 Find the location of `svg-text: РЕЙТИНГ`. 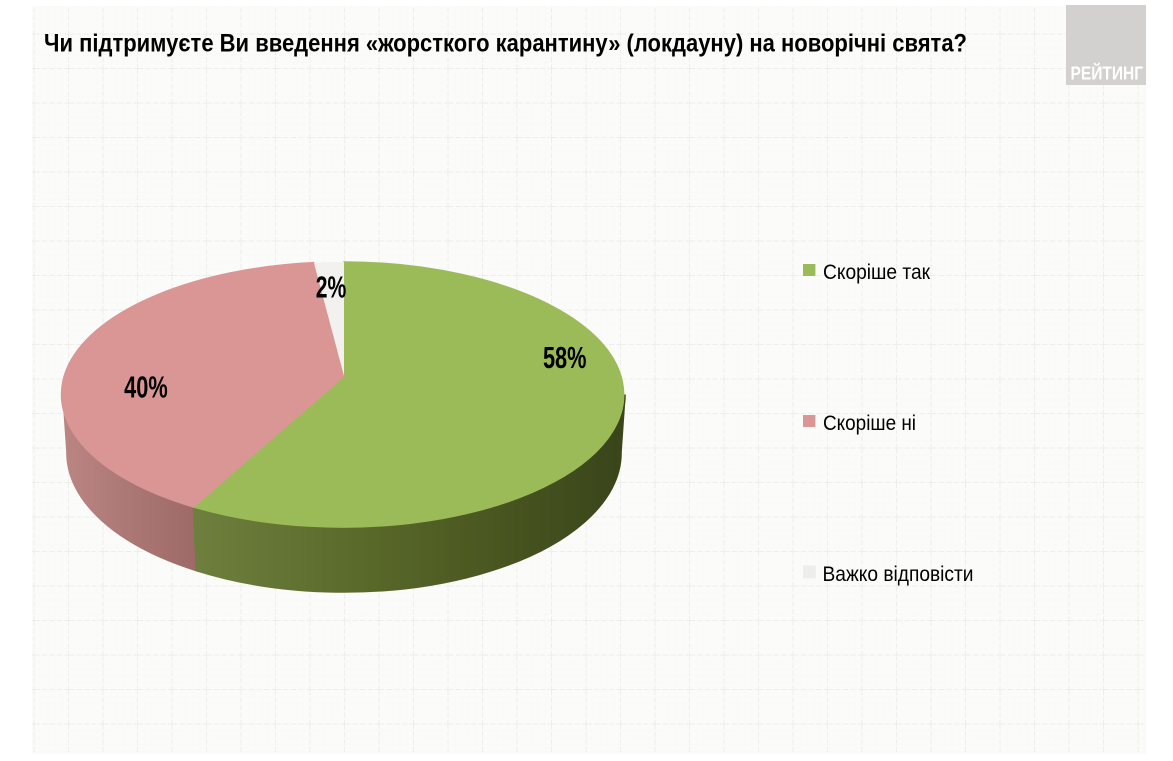

svg-text: РЕЙТИНГ is located at coordinates (1107, 73).